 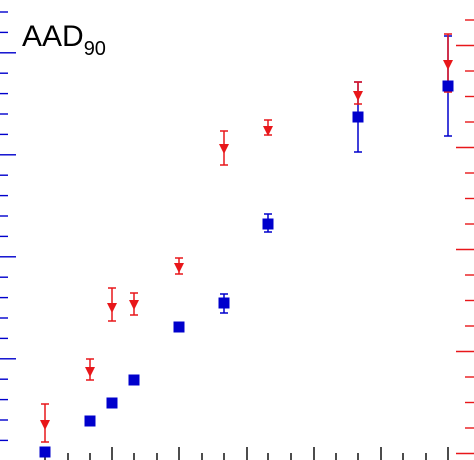 What do you see at coordinates (53, 36) in the screenshot?
I see `chart-title-main: AAD` at bounding box center [53, 36].